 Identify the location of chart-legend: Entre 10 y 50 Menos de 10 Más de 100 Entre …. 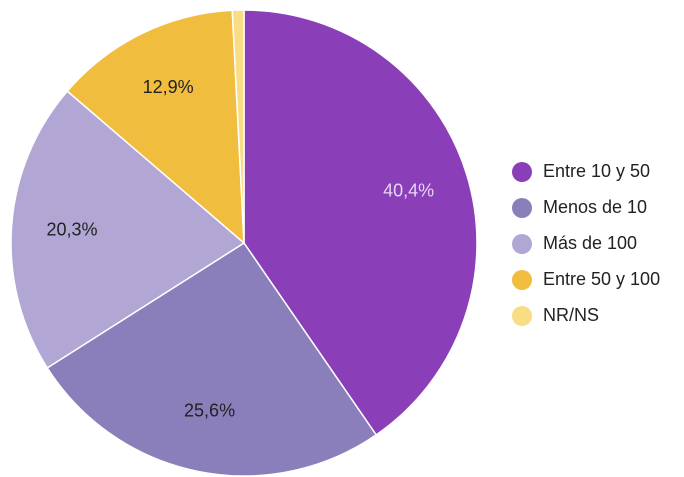
(586, 243).